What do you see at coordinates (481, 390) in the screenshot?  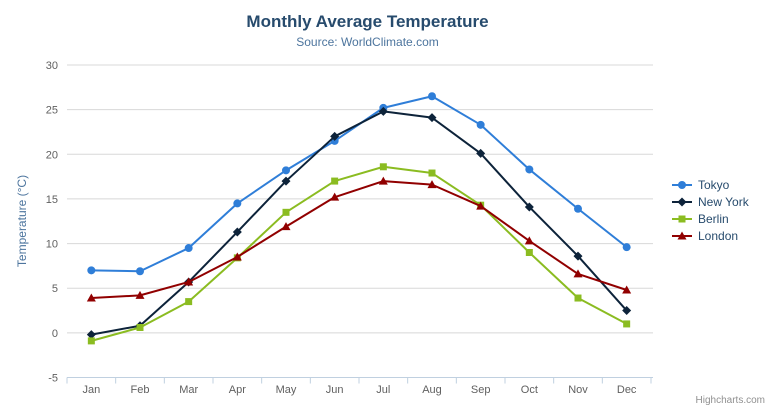 I see `x-axis-label: Sep` at bounding box center [481, 390].